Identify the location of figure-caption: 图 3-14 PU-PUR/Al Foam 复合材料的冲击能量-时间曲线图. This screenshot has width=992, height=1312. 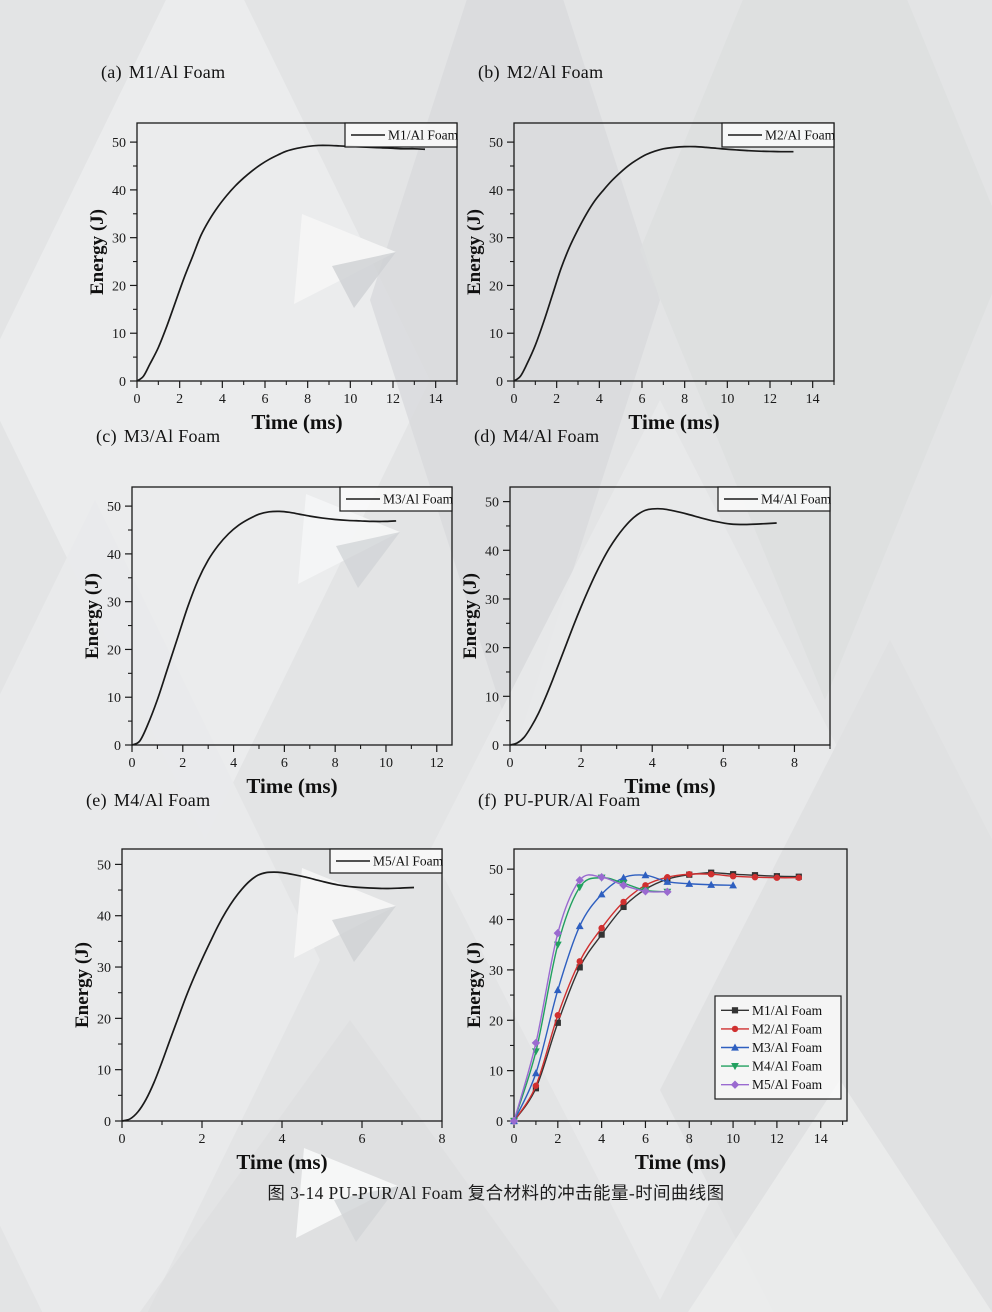
(496, 1193).